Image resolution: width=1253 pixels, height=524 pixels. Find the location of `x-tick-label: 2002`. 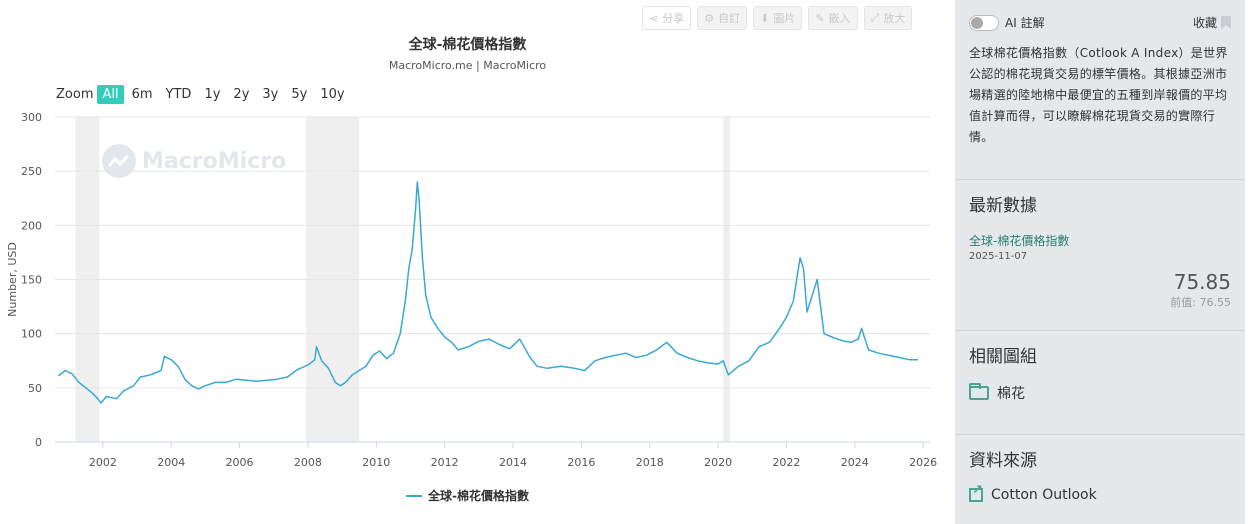

x-tick-label: 2002 is located at coordinates (103, 462).